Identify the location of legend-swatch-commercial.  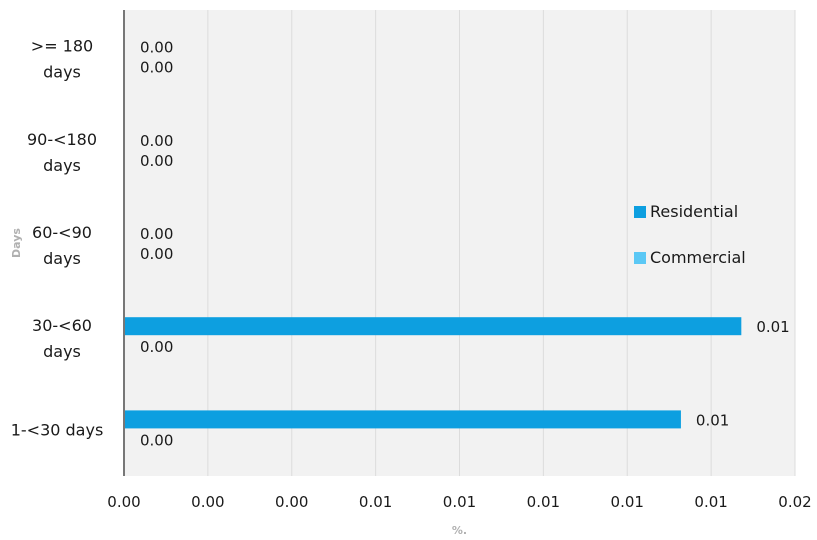
(640, 258).